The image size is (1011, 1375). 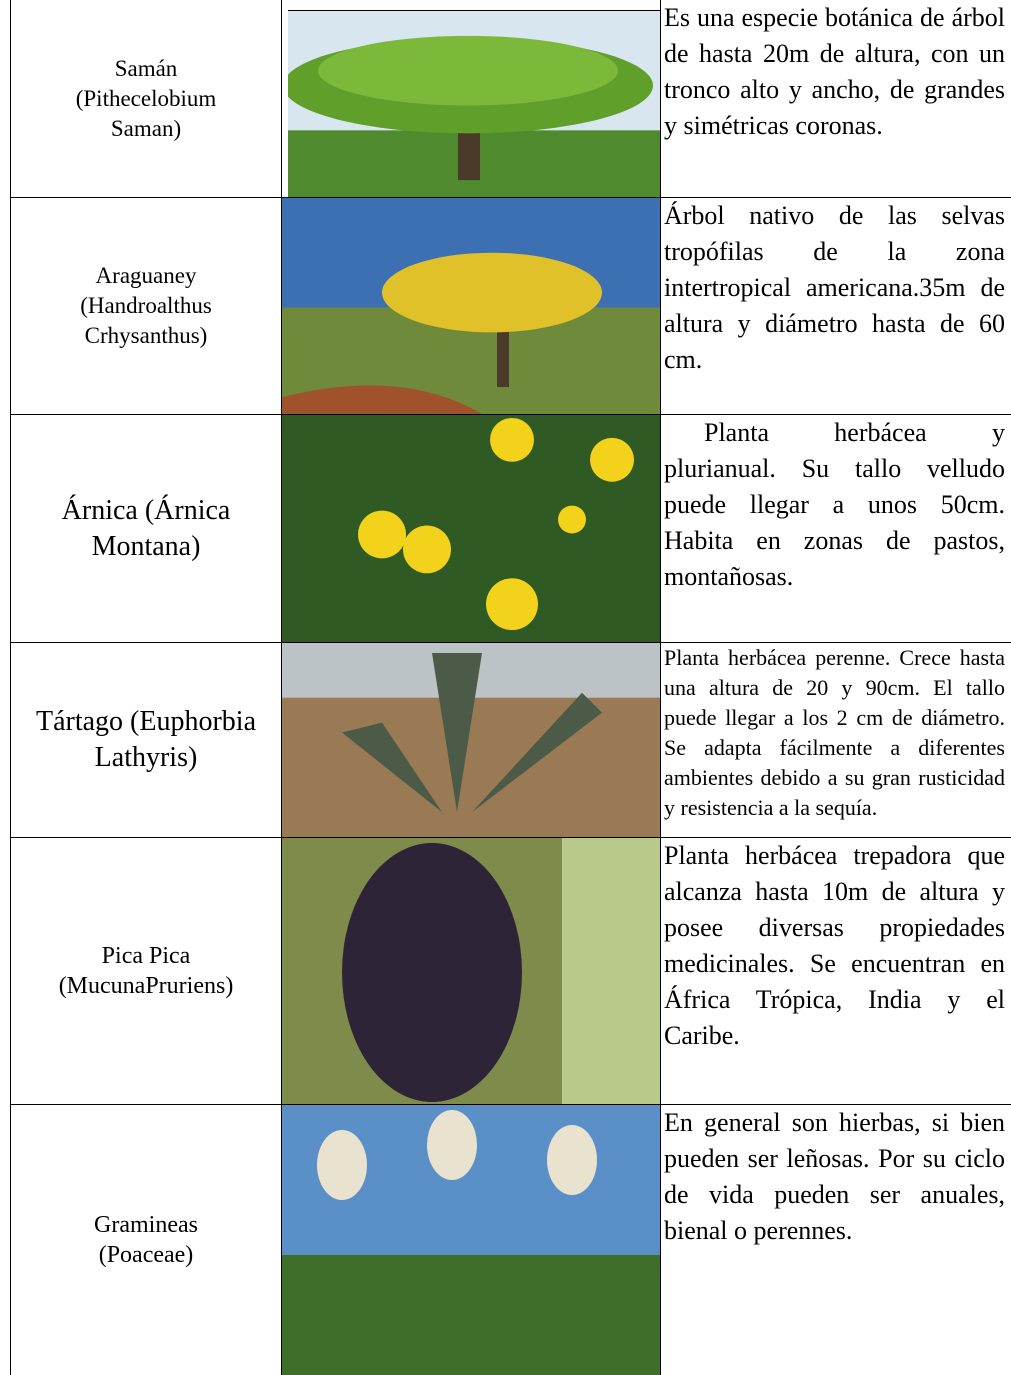 What do you see at coordinates (146, 986) in the screenshot?
I see `name-line: (MucunaPruriens)` at bounding box center [146, 986].